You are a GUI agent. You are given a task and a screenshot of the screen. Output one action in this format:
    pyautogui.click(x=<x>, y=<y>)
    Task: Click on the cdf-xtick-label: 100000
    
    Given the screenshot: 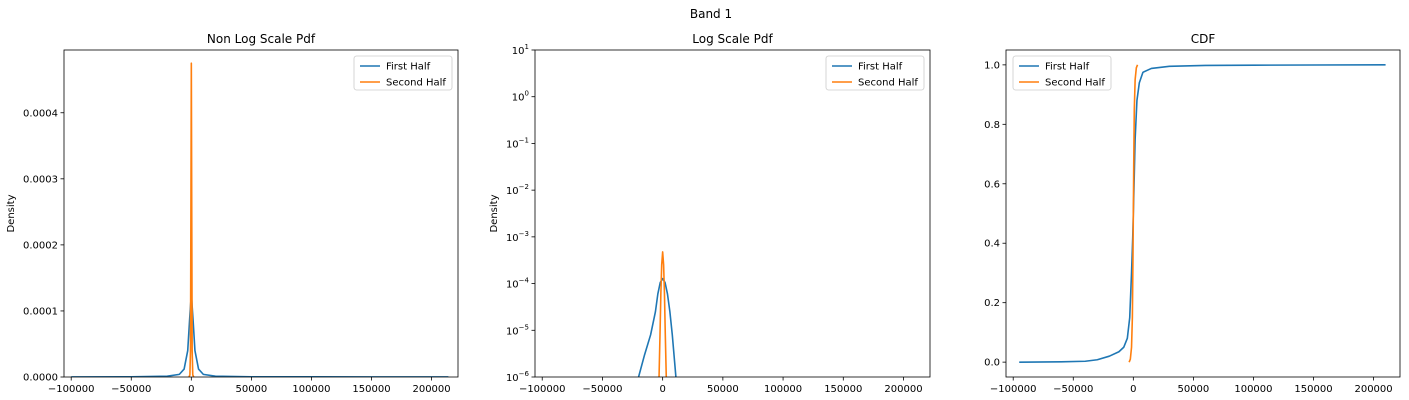 What is the action you would take?
    pyautogui.click(x=1253, y=389)
    